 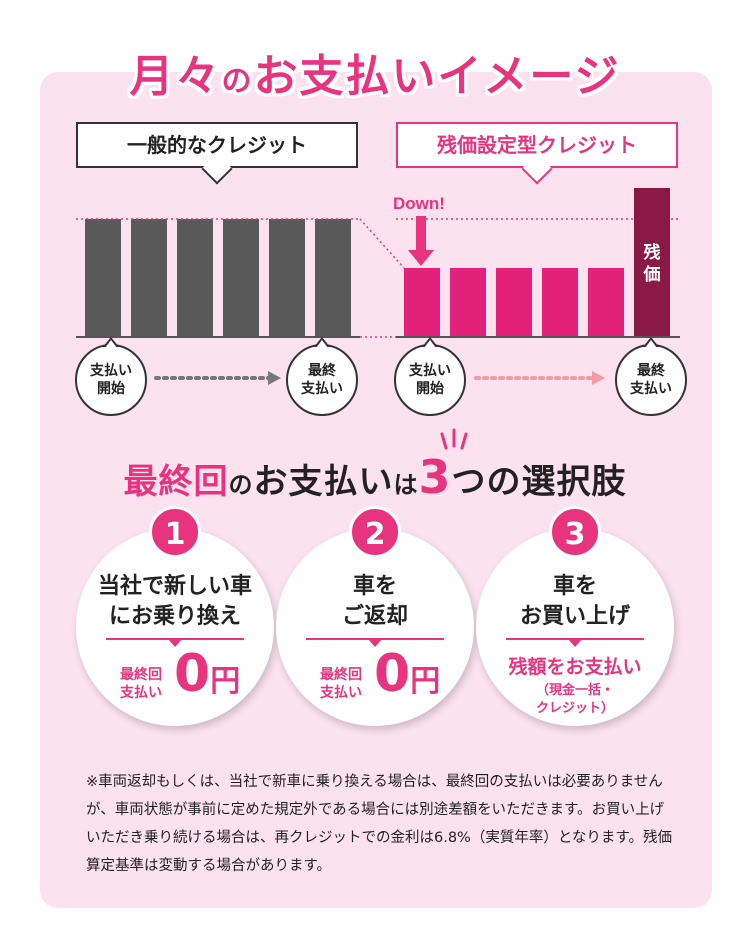 I want to click on choice-heading: 車を ご返却, so click(x=374, y=601).